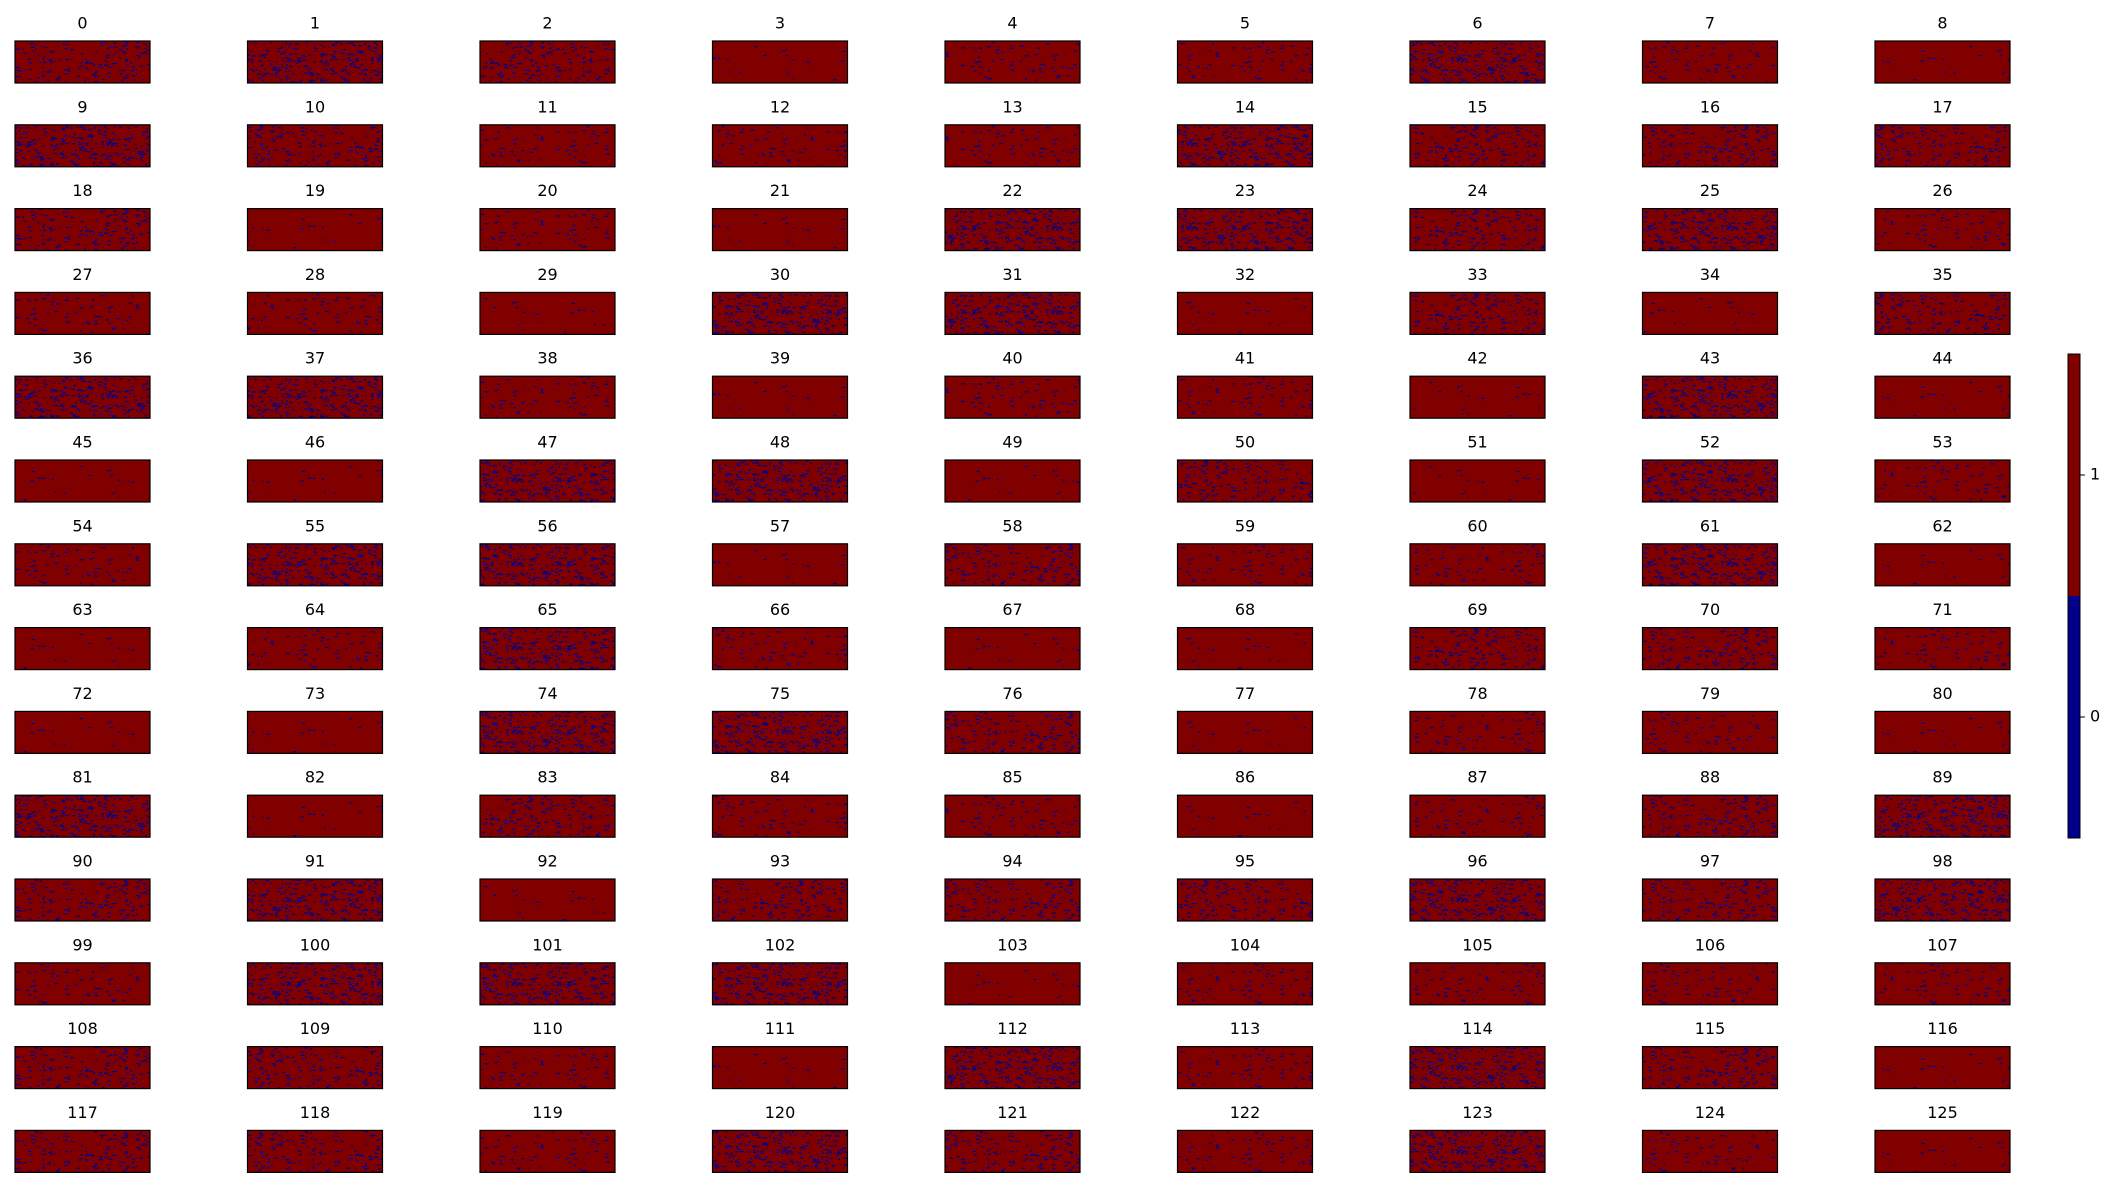  What do you see at coordinates (547, 190) in the screenshot?
I see `panel-title: 20` at bounding box center [547, 190].